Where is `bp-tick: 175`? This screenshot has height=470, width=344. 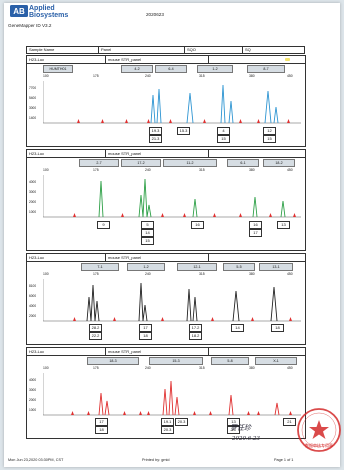
bp-tick: 175 is located at coordinates (96, 76).